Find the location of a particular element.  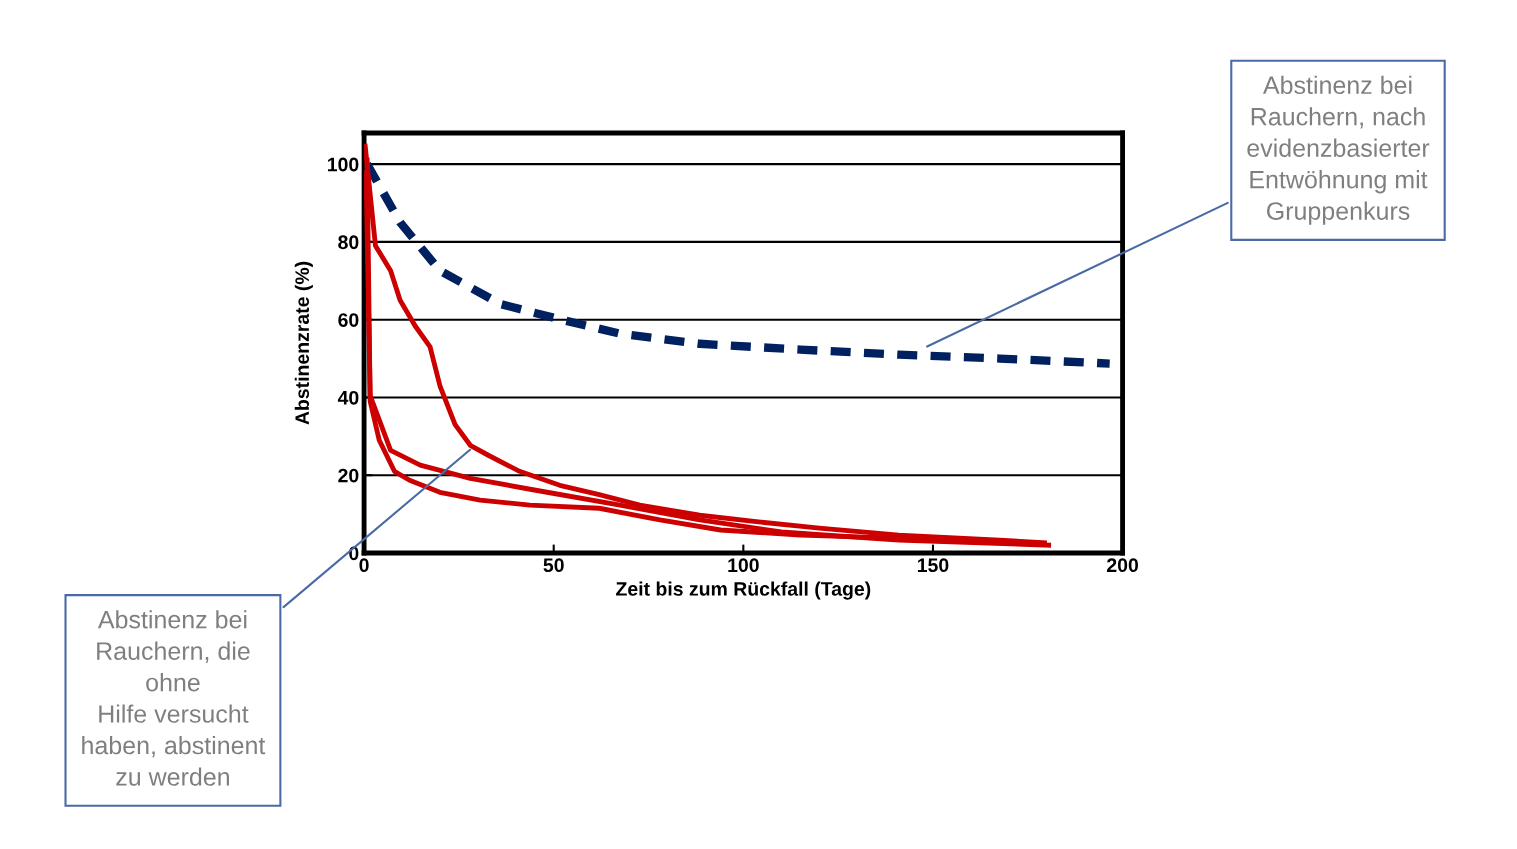

y-tick-label: 40 is located at coordinates (348, 397).